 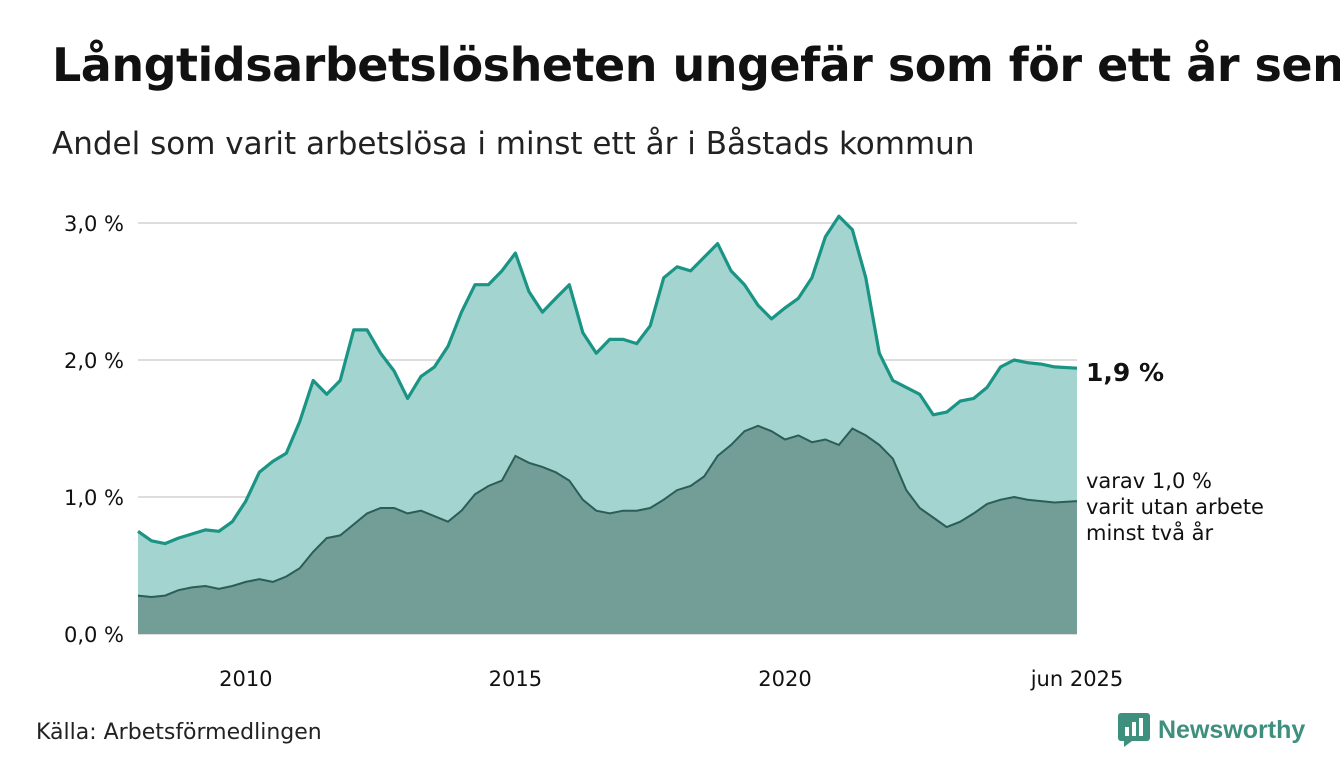 I want to click on sub-annotation-line-3: minst två år, so click(x=1150, y=532).